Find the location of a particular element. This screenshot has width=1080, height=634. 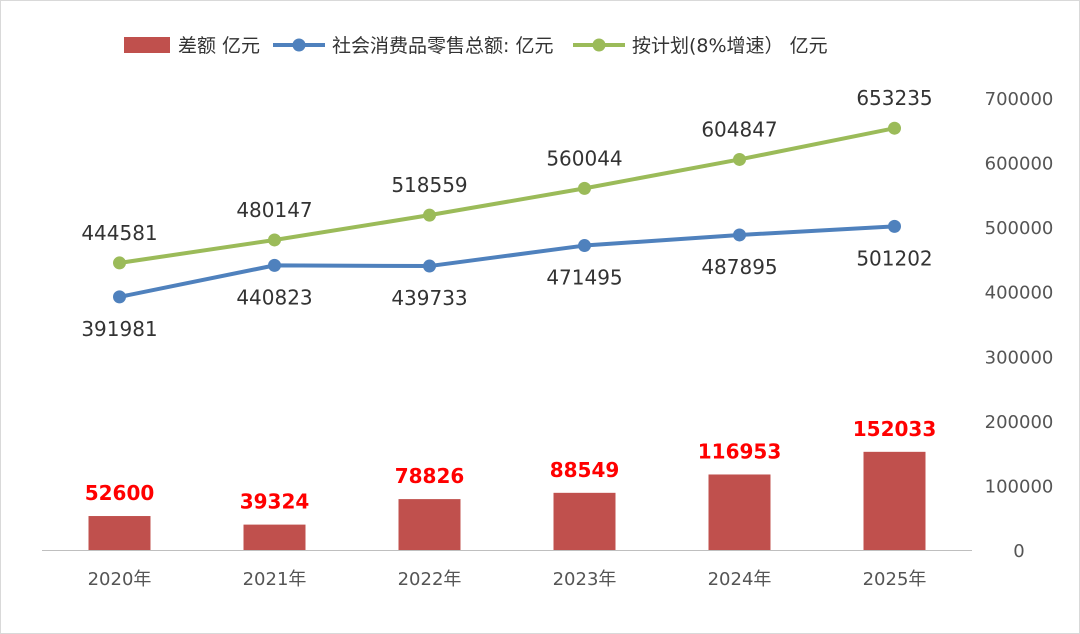

x-tick-label: 2025年 is located at coordinates (895, 579).